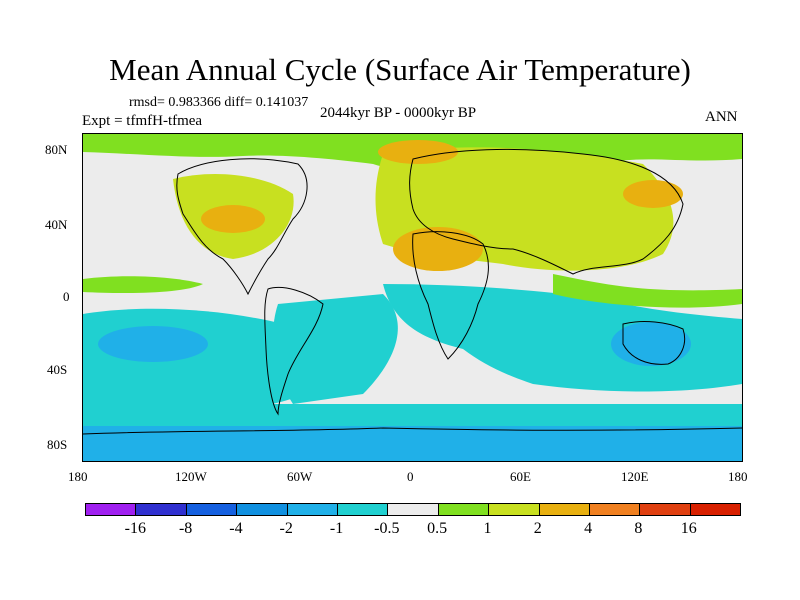 The image size is (800, 600). Describe the element at coordinates (135, 528) in the screenshot. I see `colorbar-label: -16` at that location.